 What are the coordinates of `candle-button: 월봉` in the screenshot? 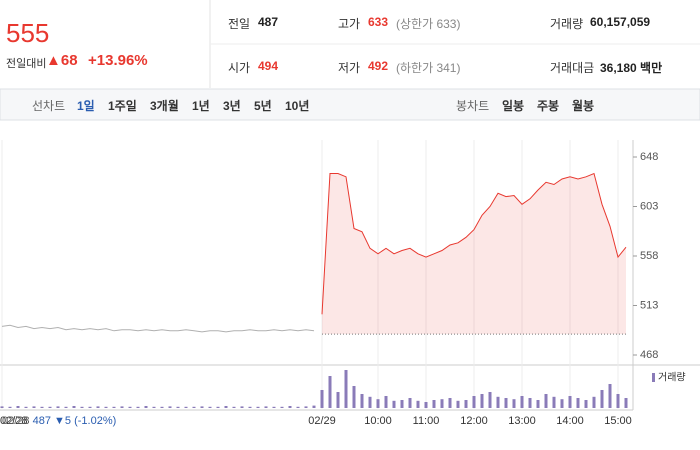 It's located at (583, 106).